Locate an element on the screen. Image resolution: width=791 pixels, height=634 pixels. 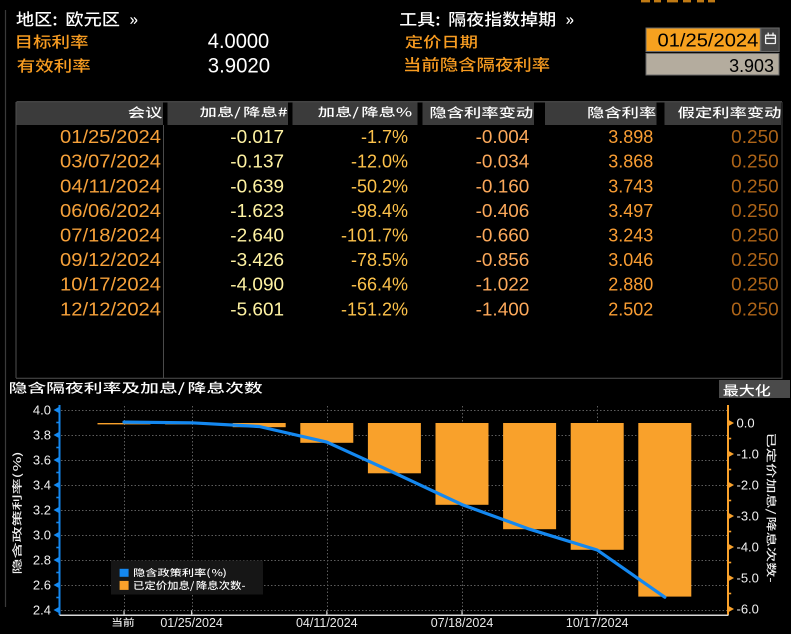
svg-text: -1.400 is located at coordinates (503, 309).